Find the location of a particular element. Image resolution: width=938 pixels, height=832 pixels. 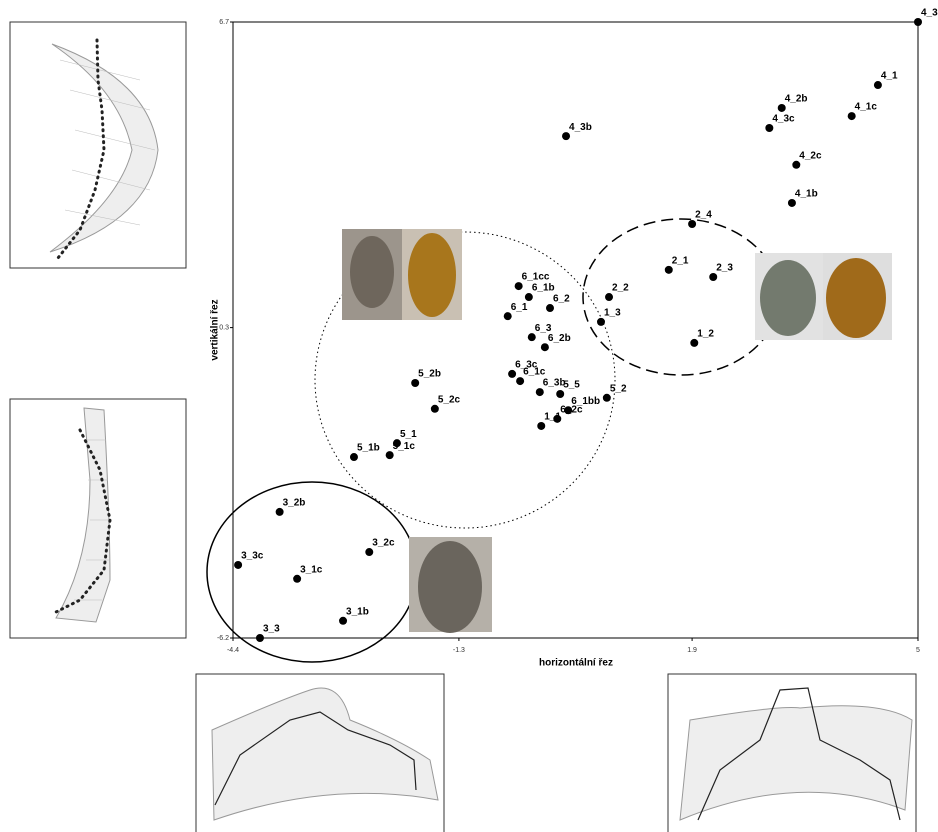

group-outline is located at coordinates (465, 380).